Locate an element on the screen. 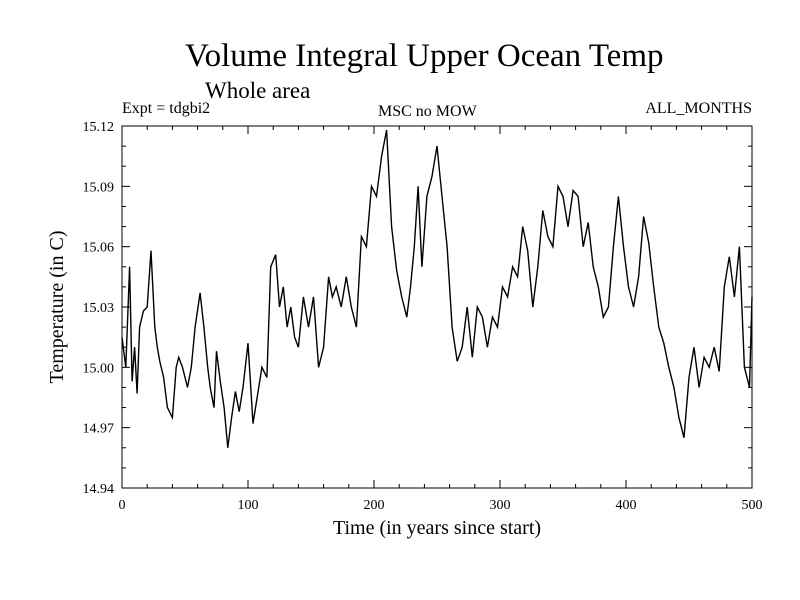  y-tick-label: 14.97 is located at coordinates (99, 429).